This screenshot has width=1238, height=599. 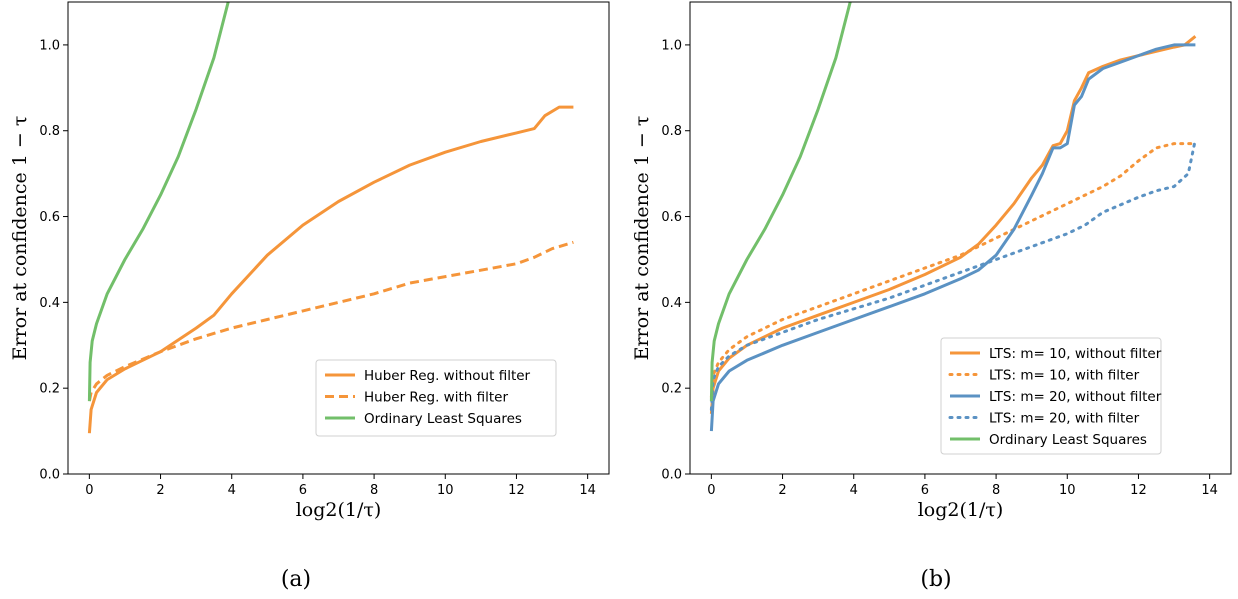 I want to click on legend-label: LTS: m= 20, with filter, so click(x=1064, y=419).